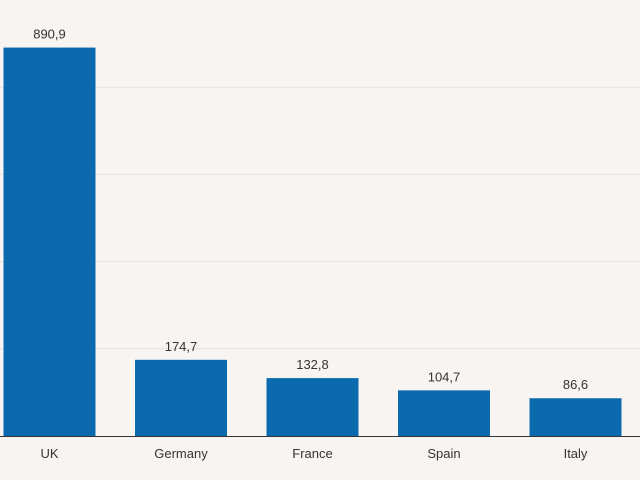  I want to click on bar-france, so click(312, 407).